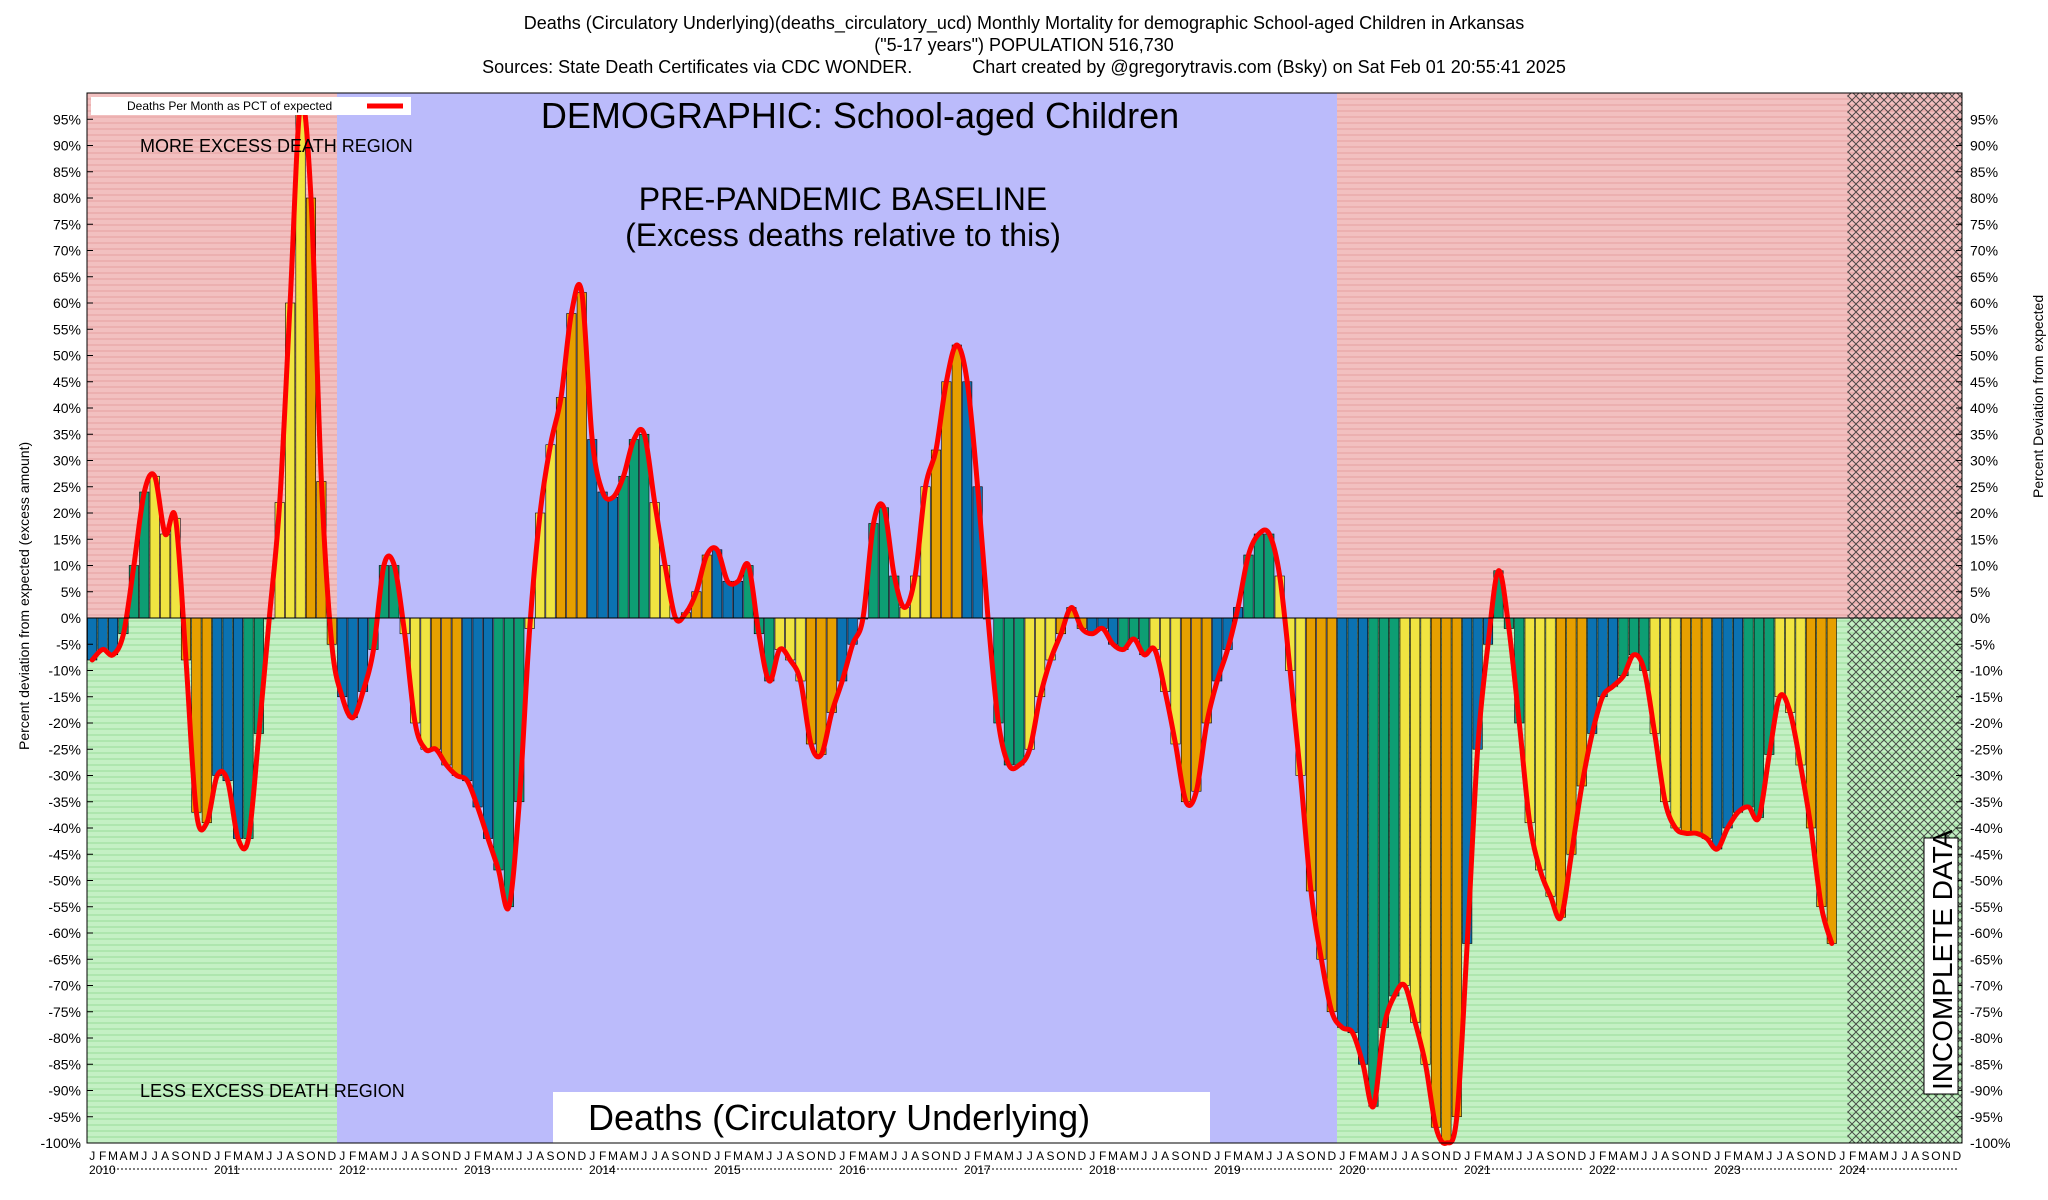 Image resolution: width=2048 pixels, height=1200 pixels. Describe the element at coordinates (1352, 1170) in the screenshot. I see `year-label: 2020` at that location.